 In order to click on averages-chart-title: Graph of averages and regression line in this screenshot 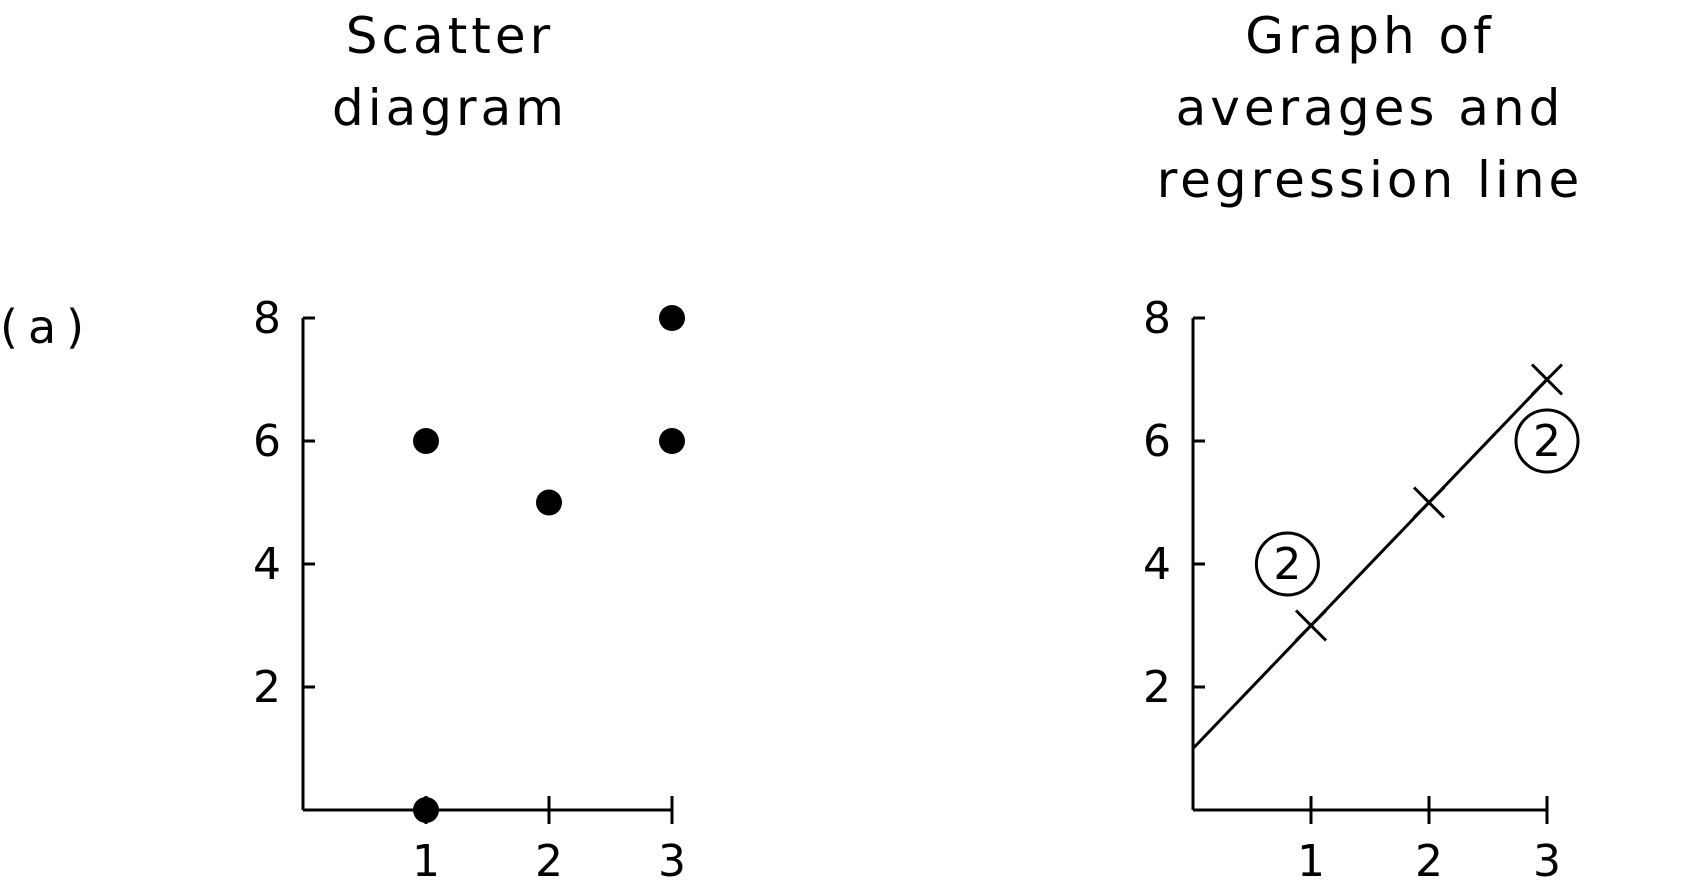, I will do `click(1370, 108)`.